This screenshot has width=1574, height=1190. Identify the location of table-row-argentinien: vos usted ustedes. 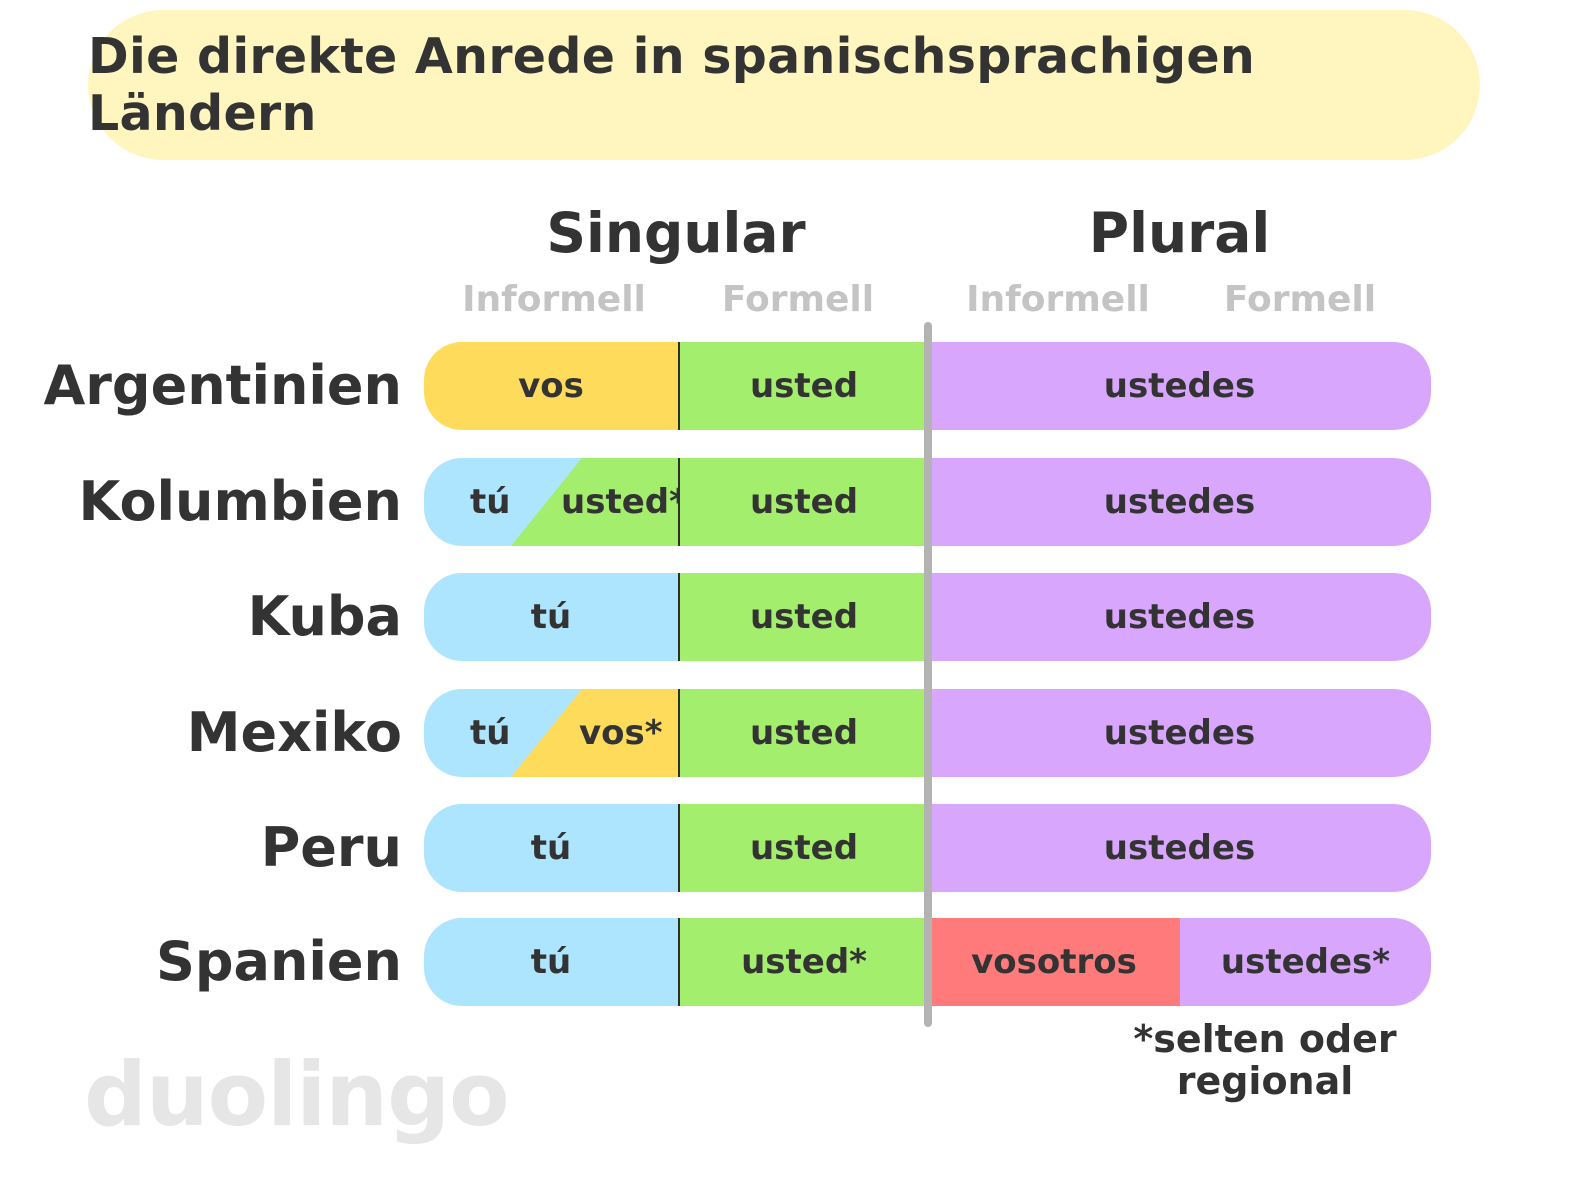
(927, 386).